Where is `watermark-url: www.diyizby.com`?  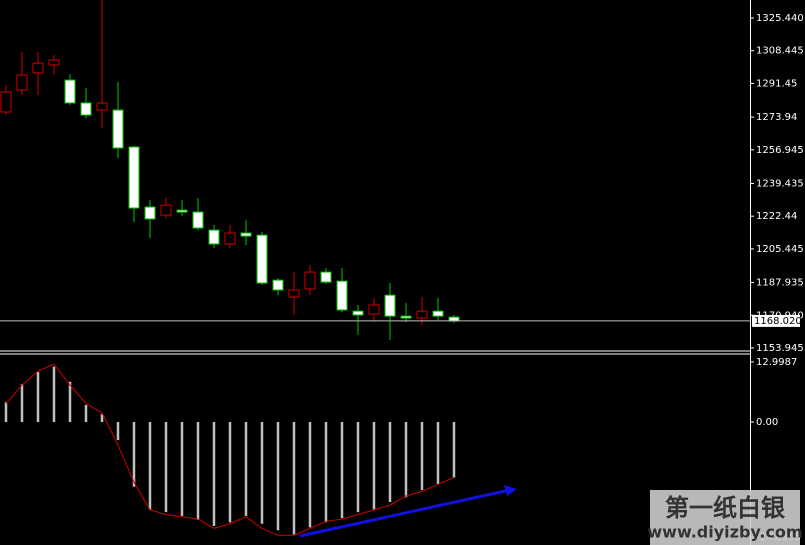 watermark-url: www.diyizby.com is located at coordinates (724, 532).